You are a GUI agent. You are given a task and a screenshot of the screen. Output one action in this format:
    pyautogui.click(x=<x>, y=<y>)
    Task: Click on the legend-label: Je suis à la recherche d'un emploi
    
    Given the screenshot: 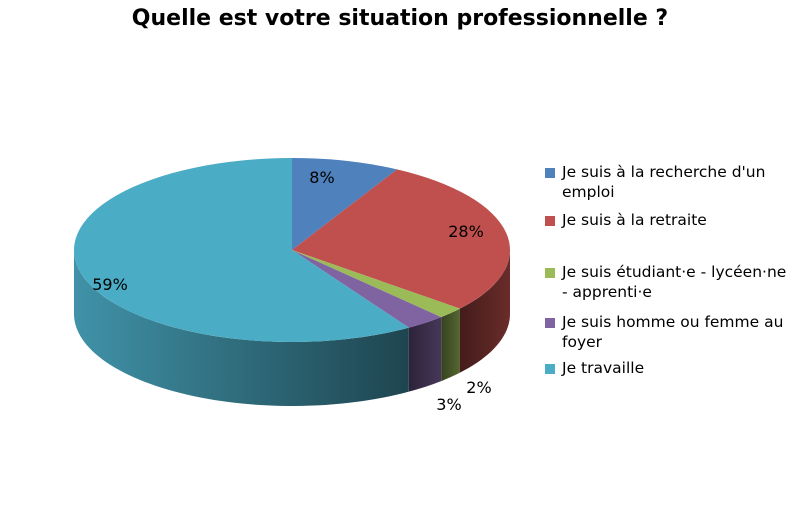 What is the action you would take?
    pyautogui.click(x=664, y=182)
    